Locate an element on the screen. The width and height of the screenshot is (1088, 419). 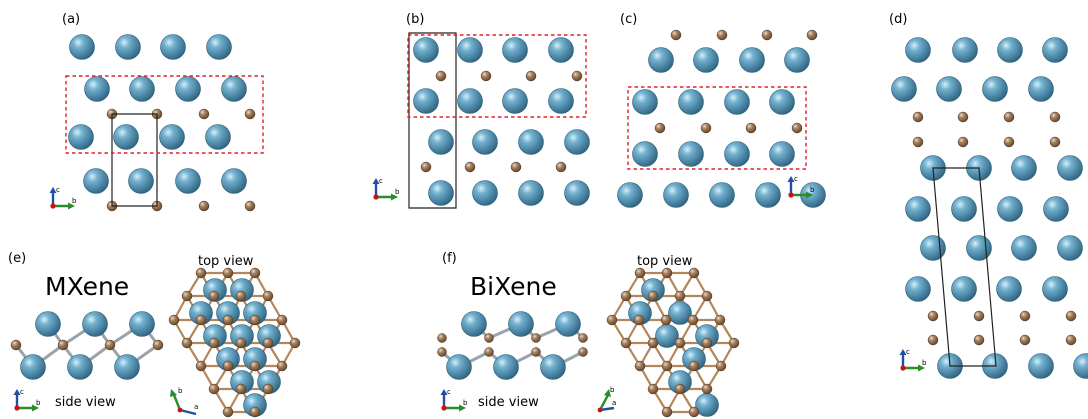
unit-cell-b is located at coordinates (432, 120).